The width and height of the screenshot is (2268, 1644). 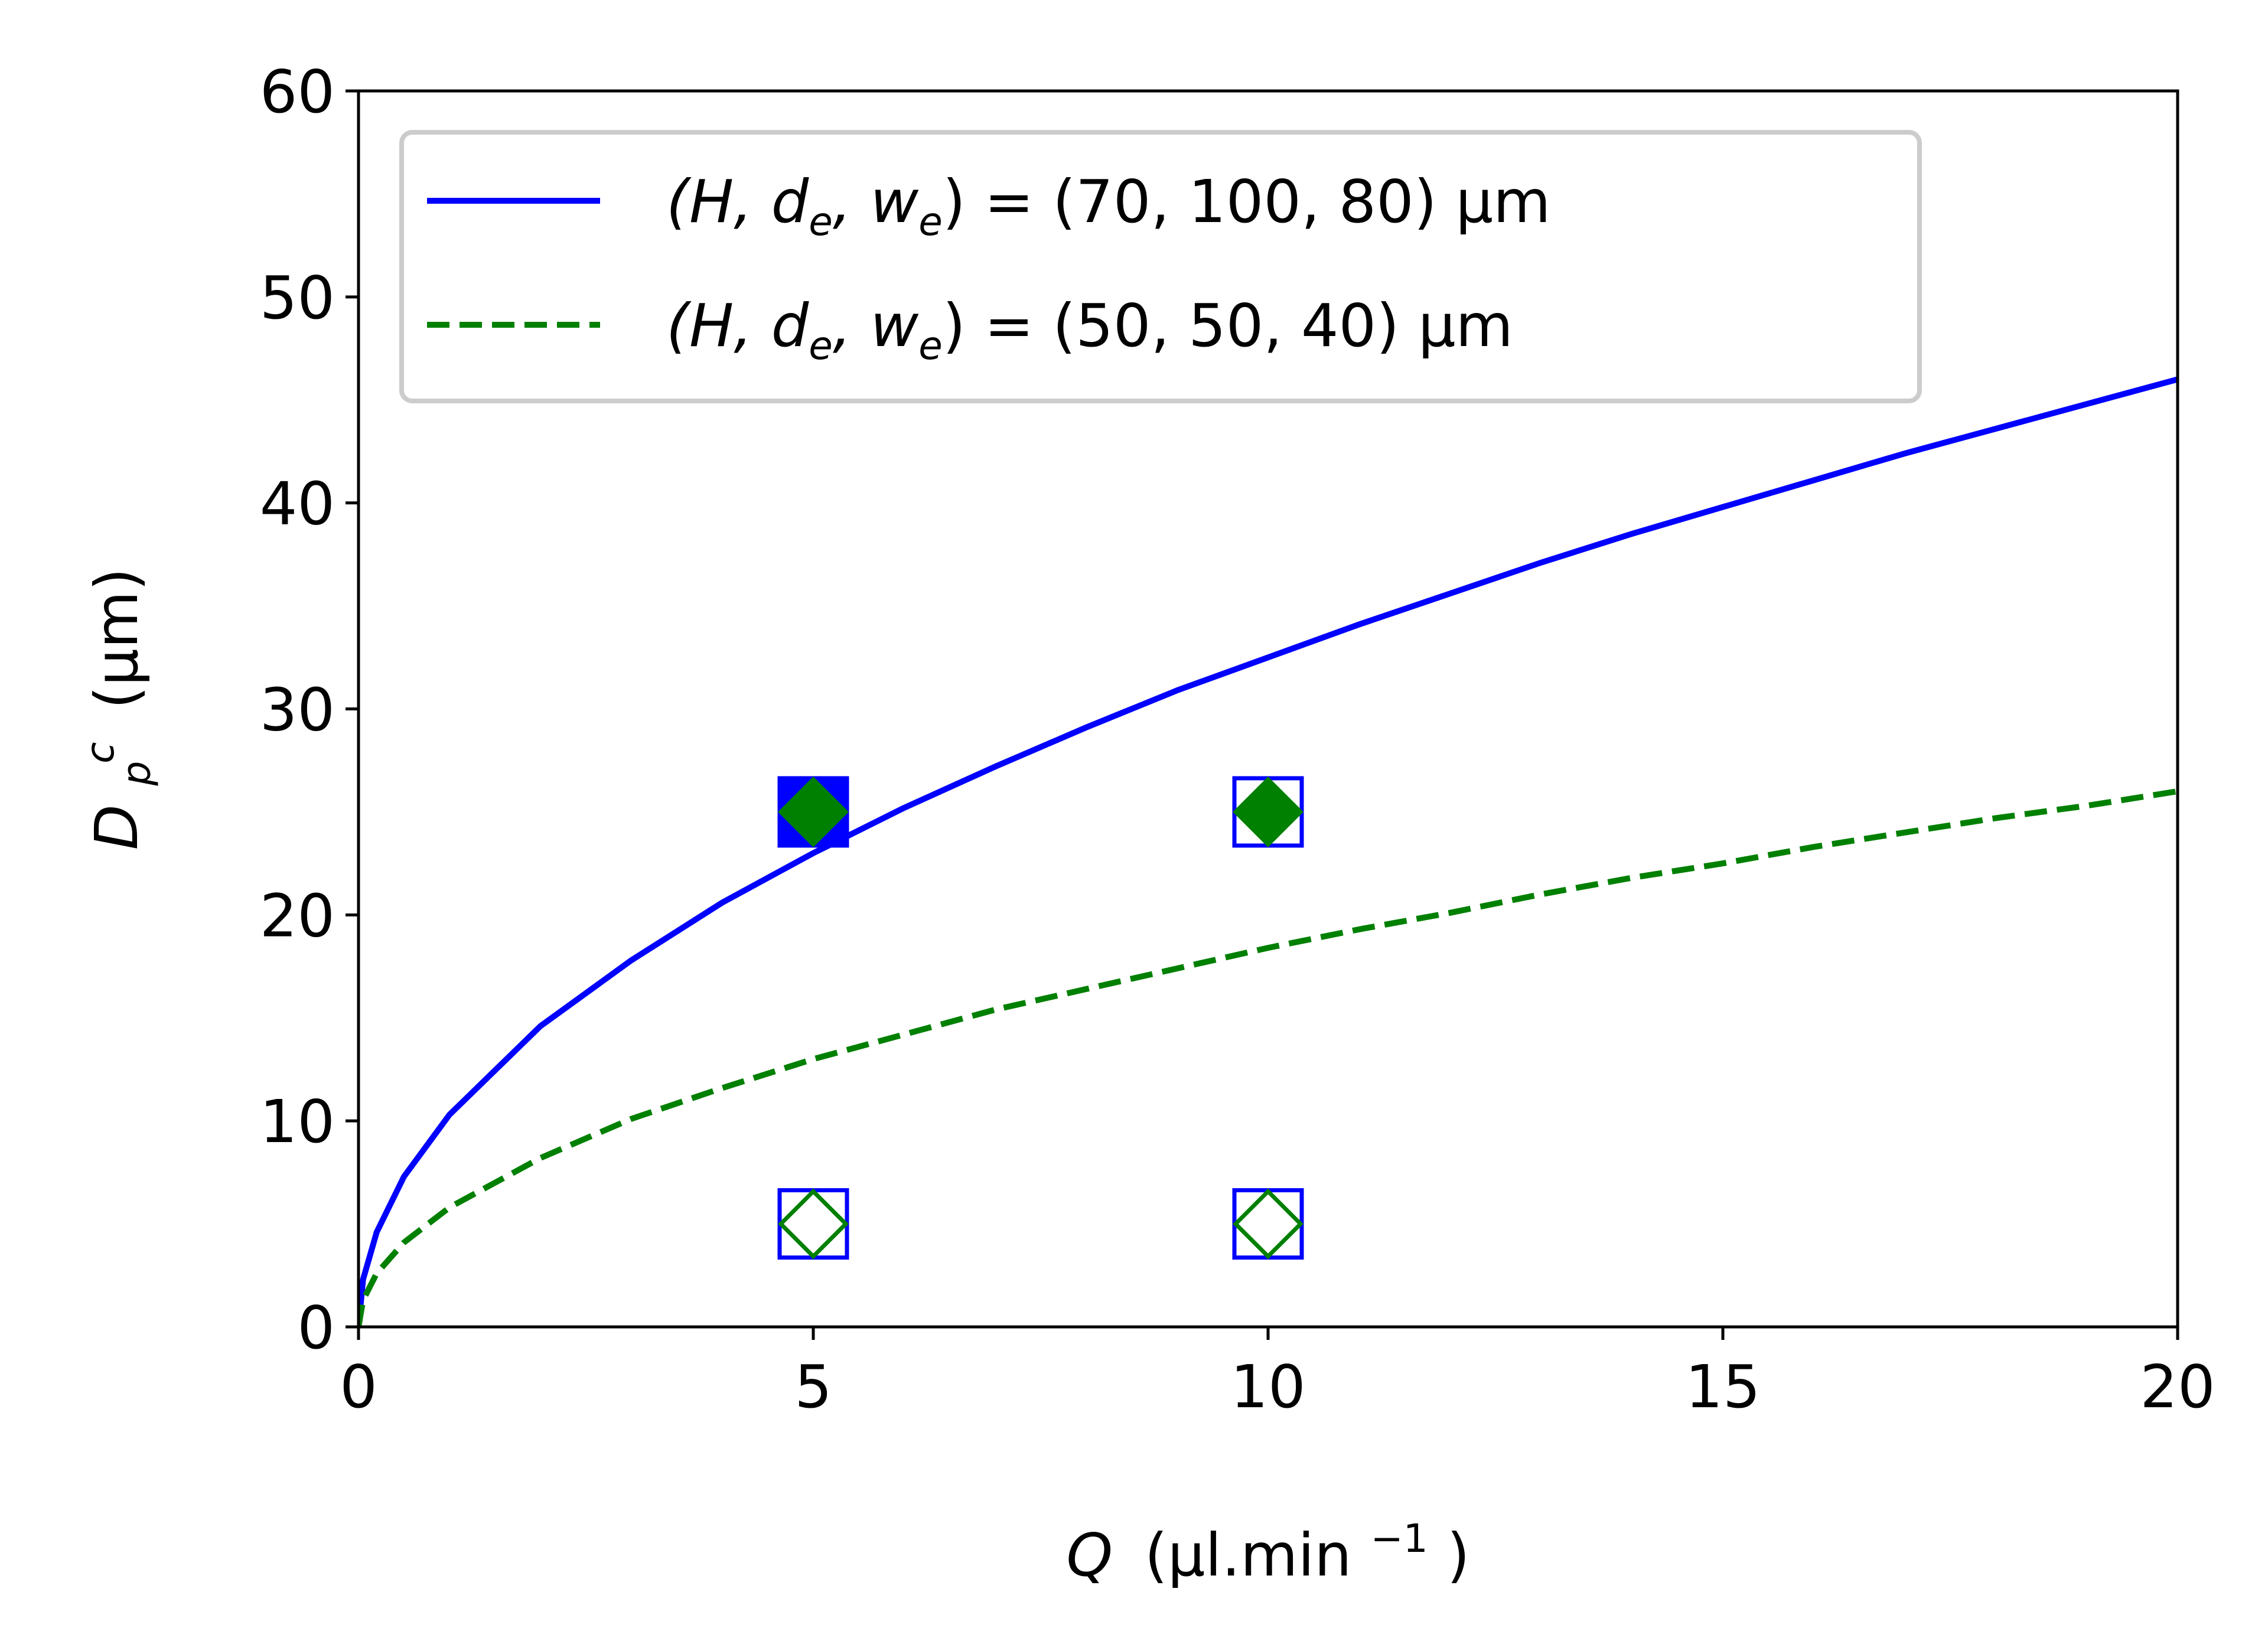 I want to click on x-tick-label: 20, so click(x=2177, y=1386).